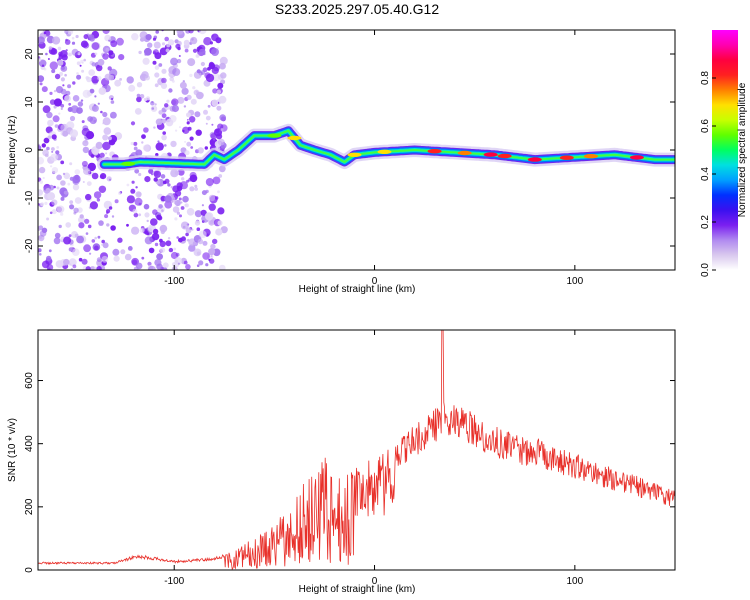  What do you see at coordinates (742, 149) in the screenshot?
I see `colorbar-label: Normalized spectral amplitude` at bounding box center [742, 149].